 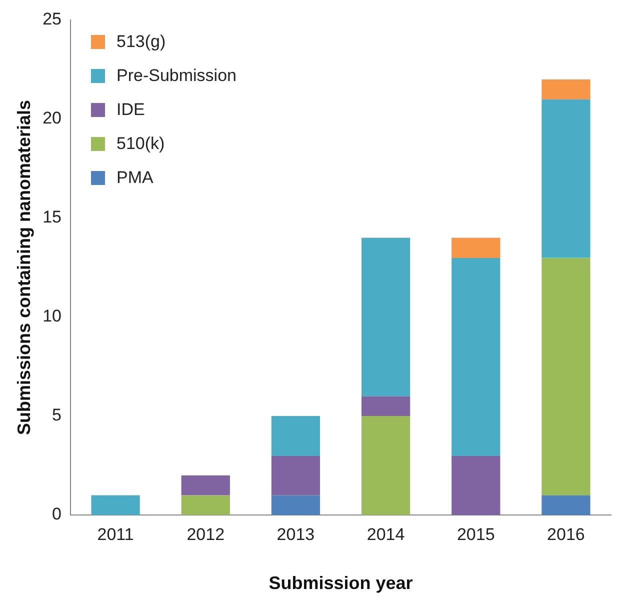 What do you see at coordinates (205, 534) in the screenshot?
I see `x-tick-label: 2012` at bounding box center [205, 534].